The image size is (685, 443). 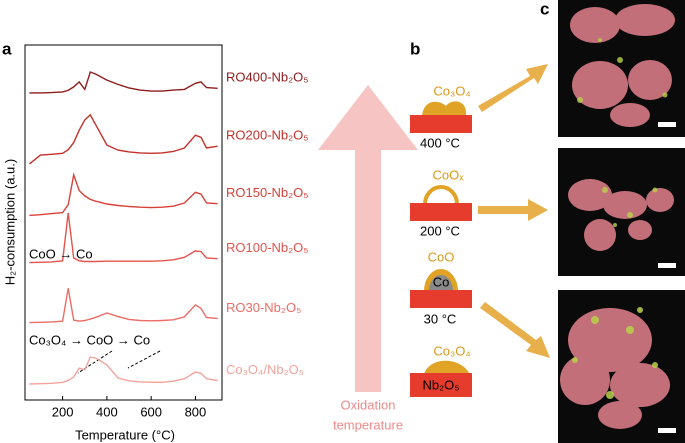 I want to click on panel-label: c, so click(x=544, y=9).